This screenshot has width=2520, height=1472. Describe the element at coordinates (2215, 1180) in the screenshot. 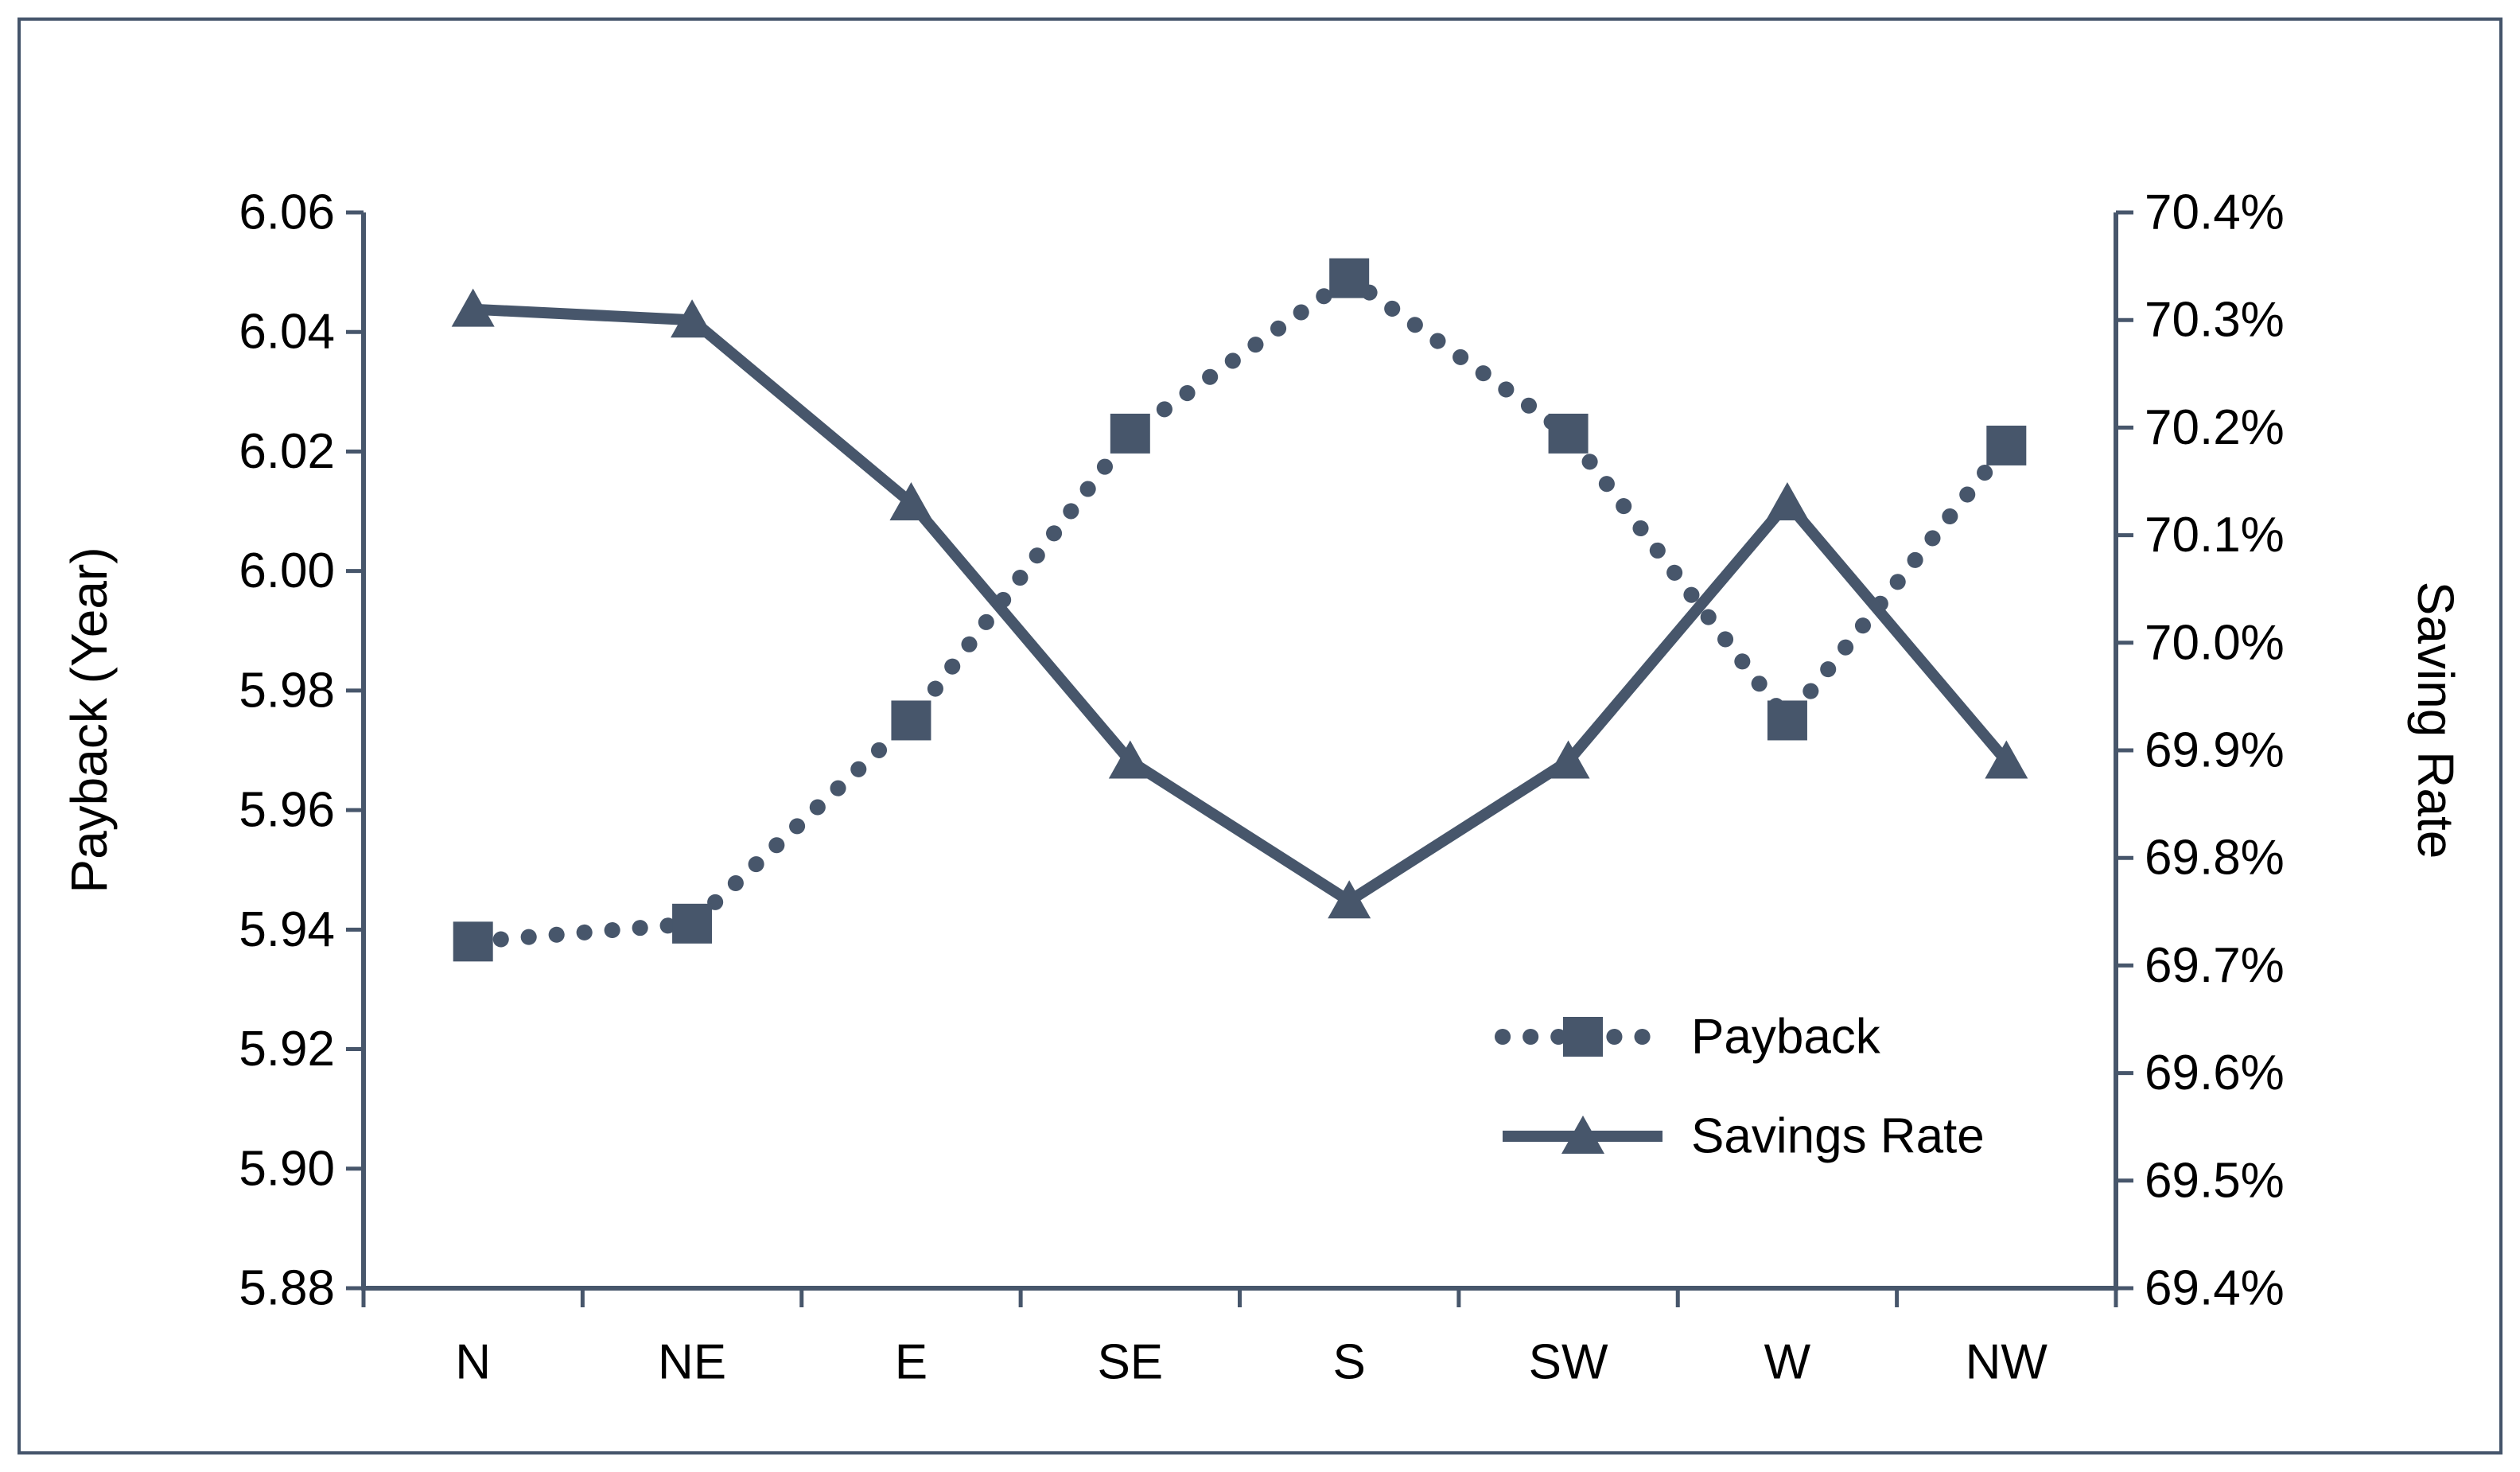

I see `right-axis-tick-label: 69.5%` at that location.